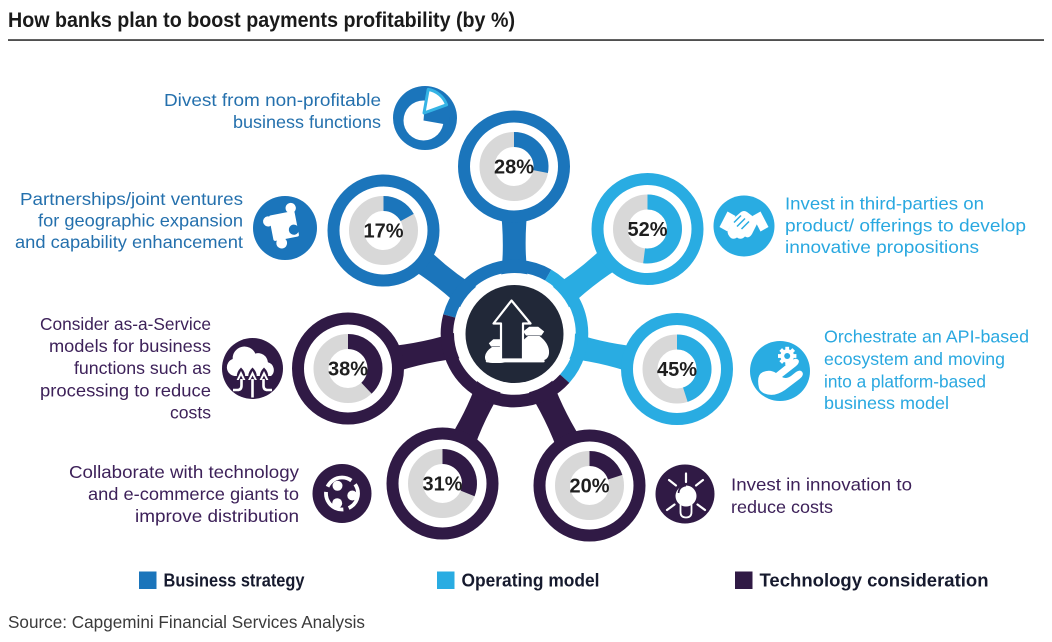 This screenshot has width=1052, height=642. Describe the element at coordinates (442, 485) in the screenshot. I see `svg-text: 31%` at that location.